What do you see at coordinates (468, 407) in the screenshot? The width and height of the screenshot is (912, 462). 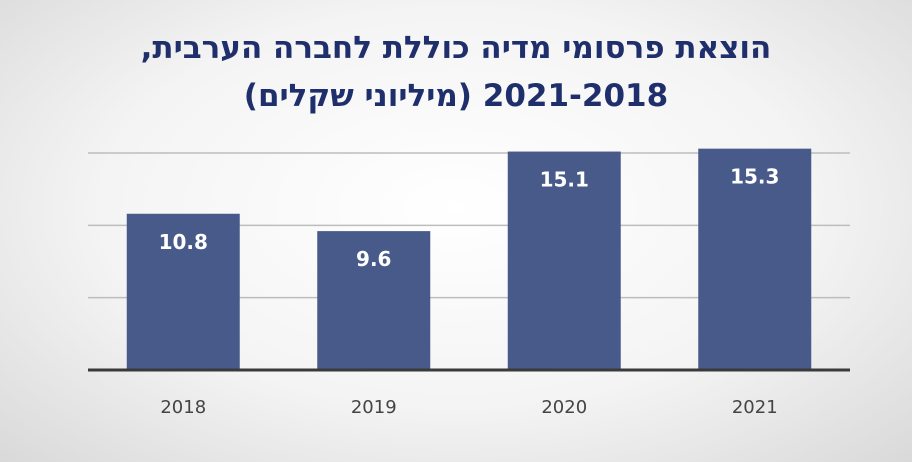 I see `x-axis-ticks: 2018 2019 2020 2021` at bounding box center [468, 407].